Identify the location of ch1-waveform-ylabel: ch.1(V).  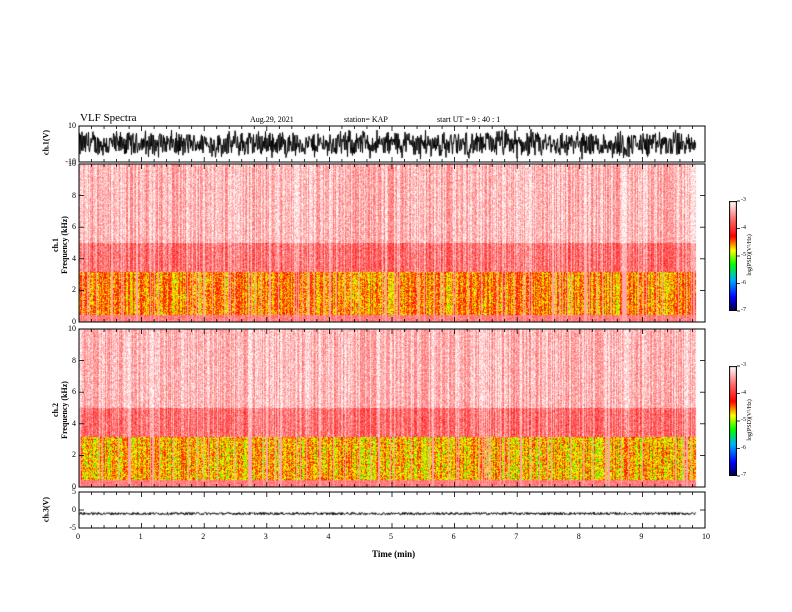
(46, 142).